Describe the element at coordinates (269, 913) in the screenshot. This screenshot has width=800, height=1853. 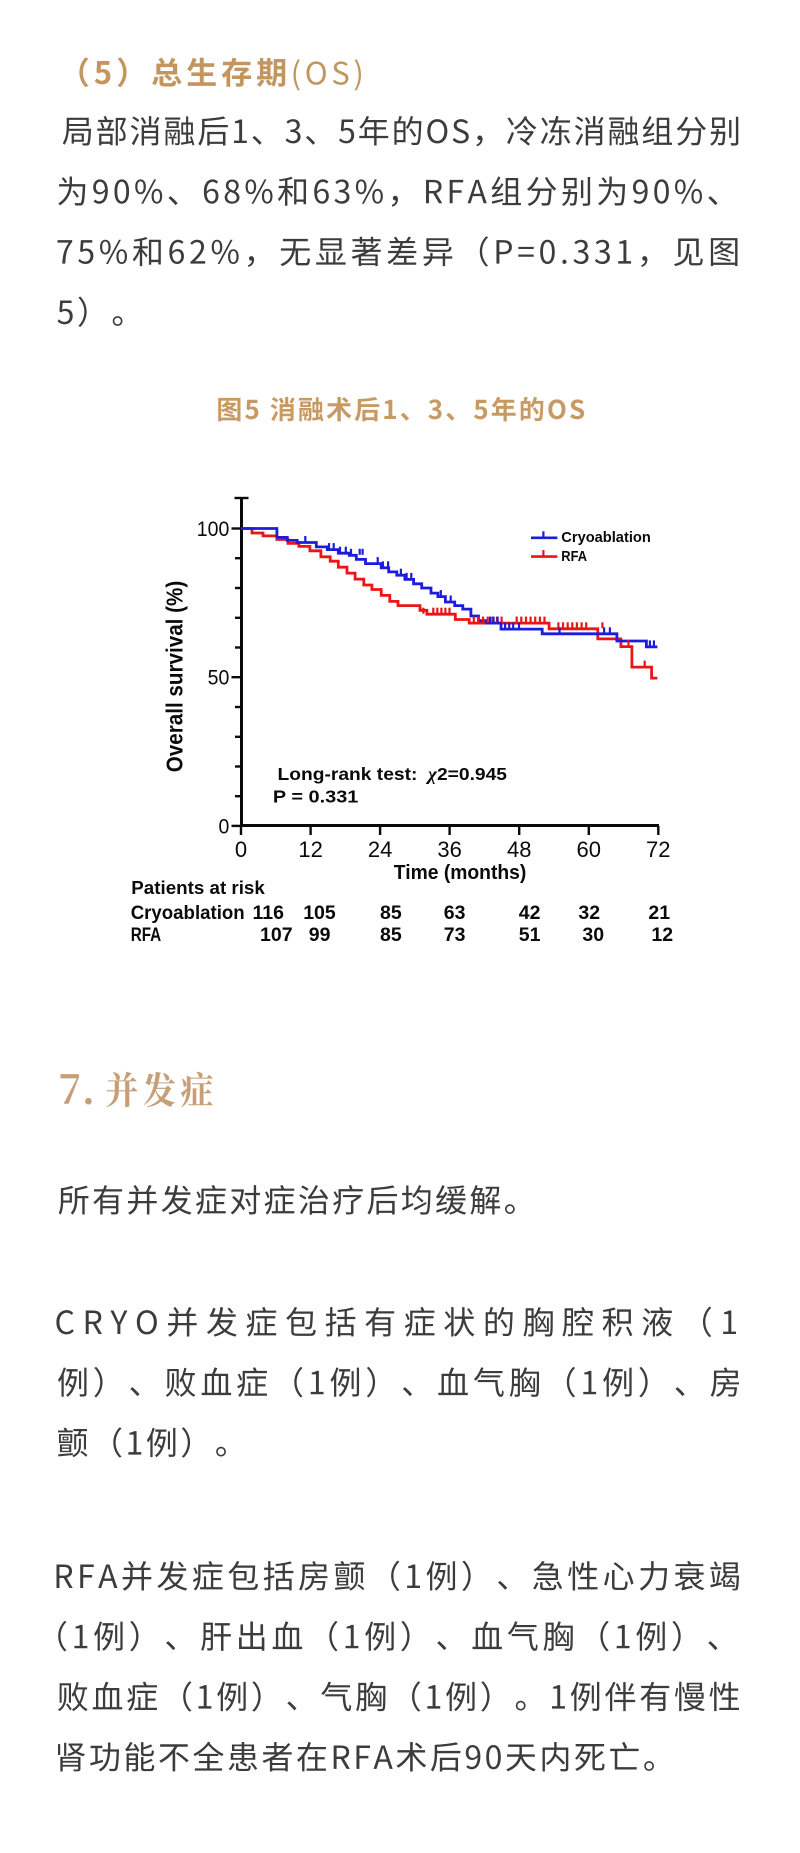
I see `svg-text: 116` at that location.